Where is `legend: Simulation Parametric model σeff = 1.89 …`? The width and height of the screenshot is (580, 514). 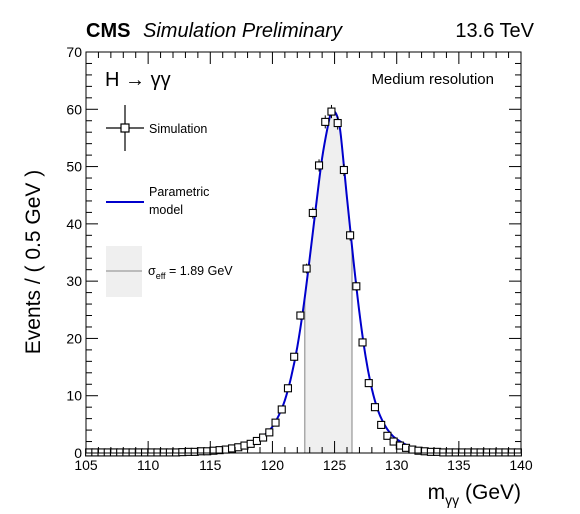 legend: Simulation Parametric model σeff = 1.89 … is located at coordinates (169, 201).